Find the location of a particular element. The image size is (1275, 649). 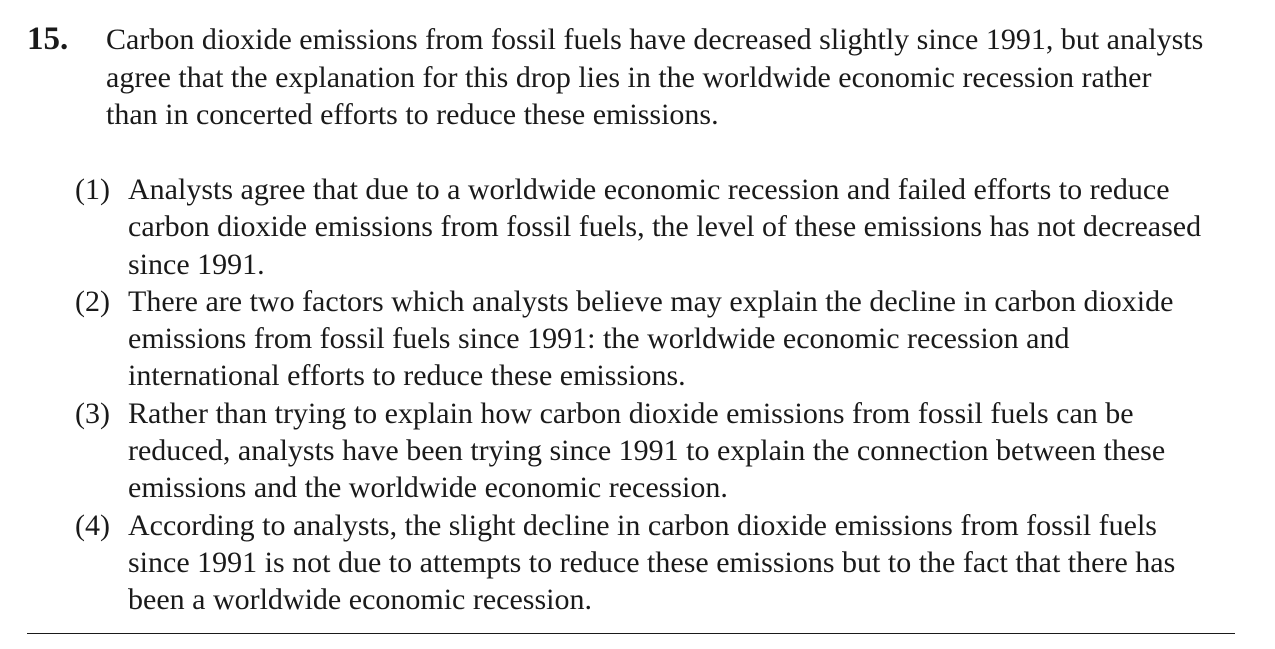

option-label: (3) is located at coordinates (92, 413).